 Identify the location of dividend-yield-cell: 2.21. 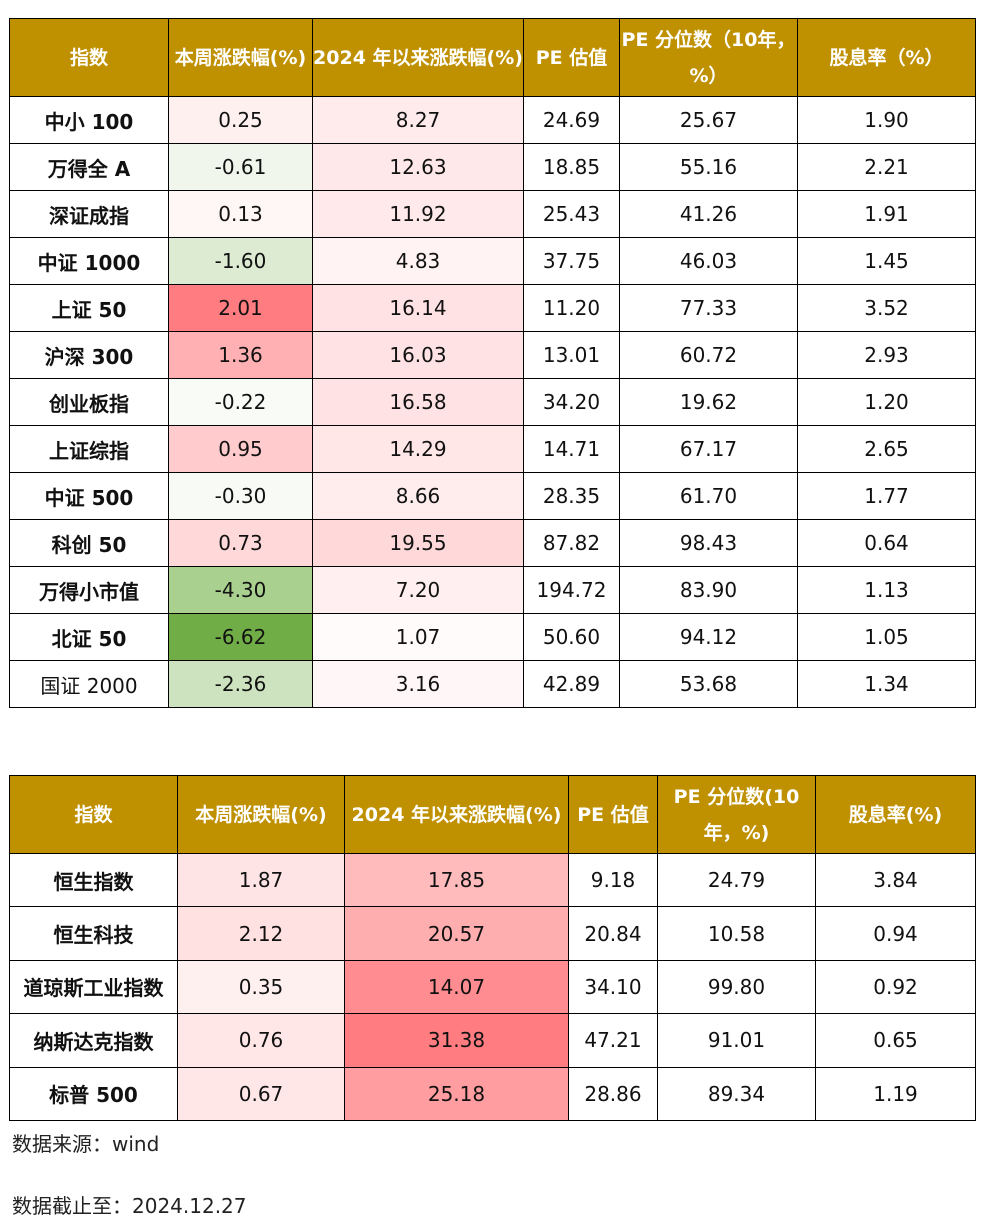
(886, 167).